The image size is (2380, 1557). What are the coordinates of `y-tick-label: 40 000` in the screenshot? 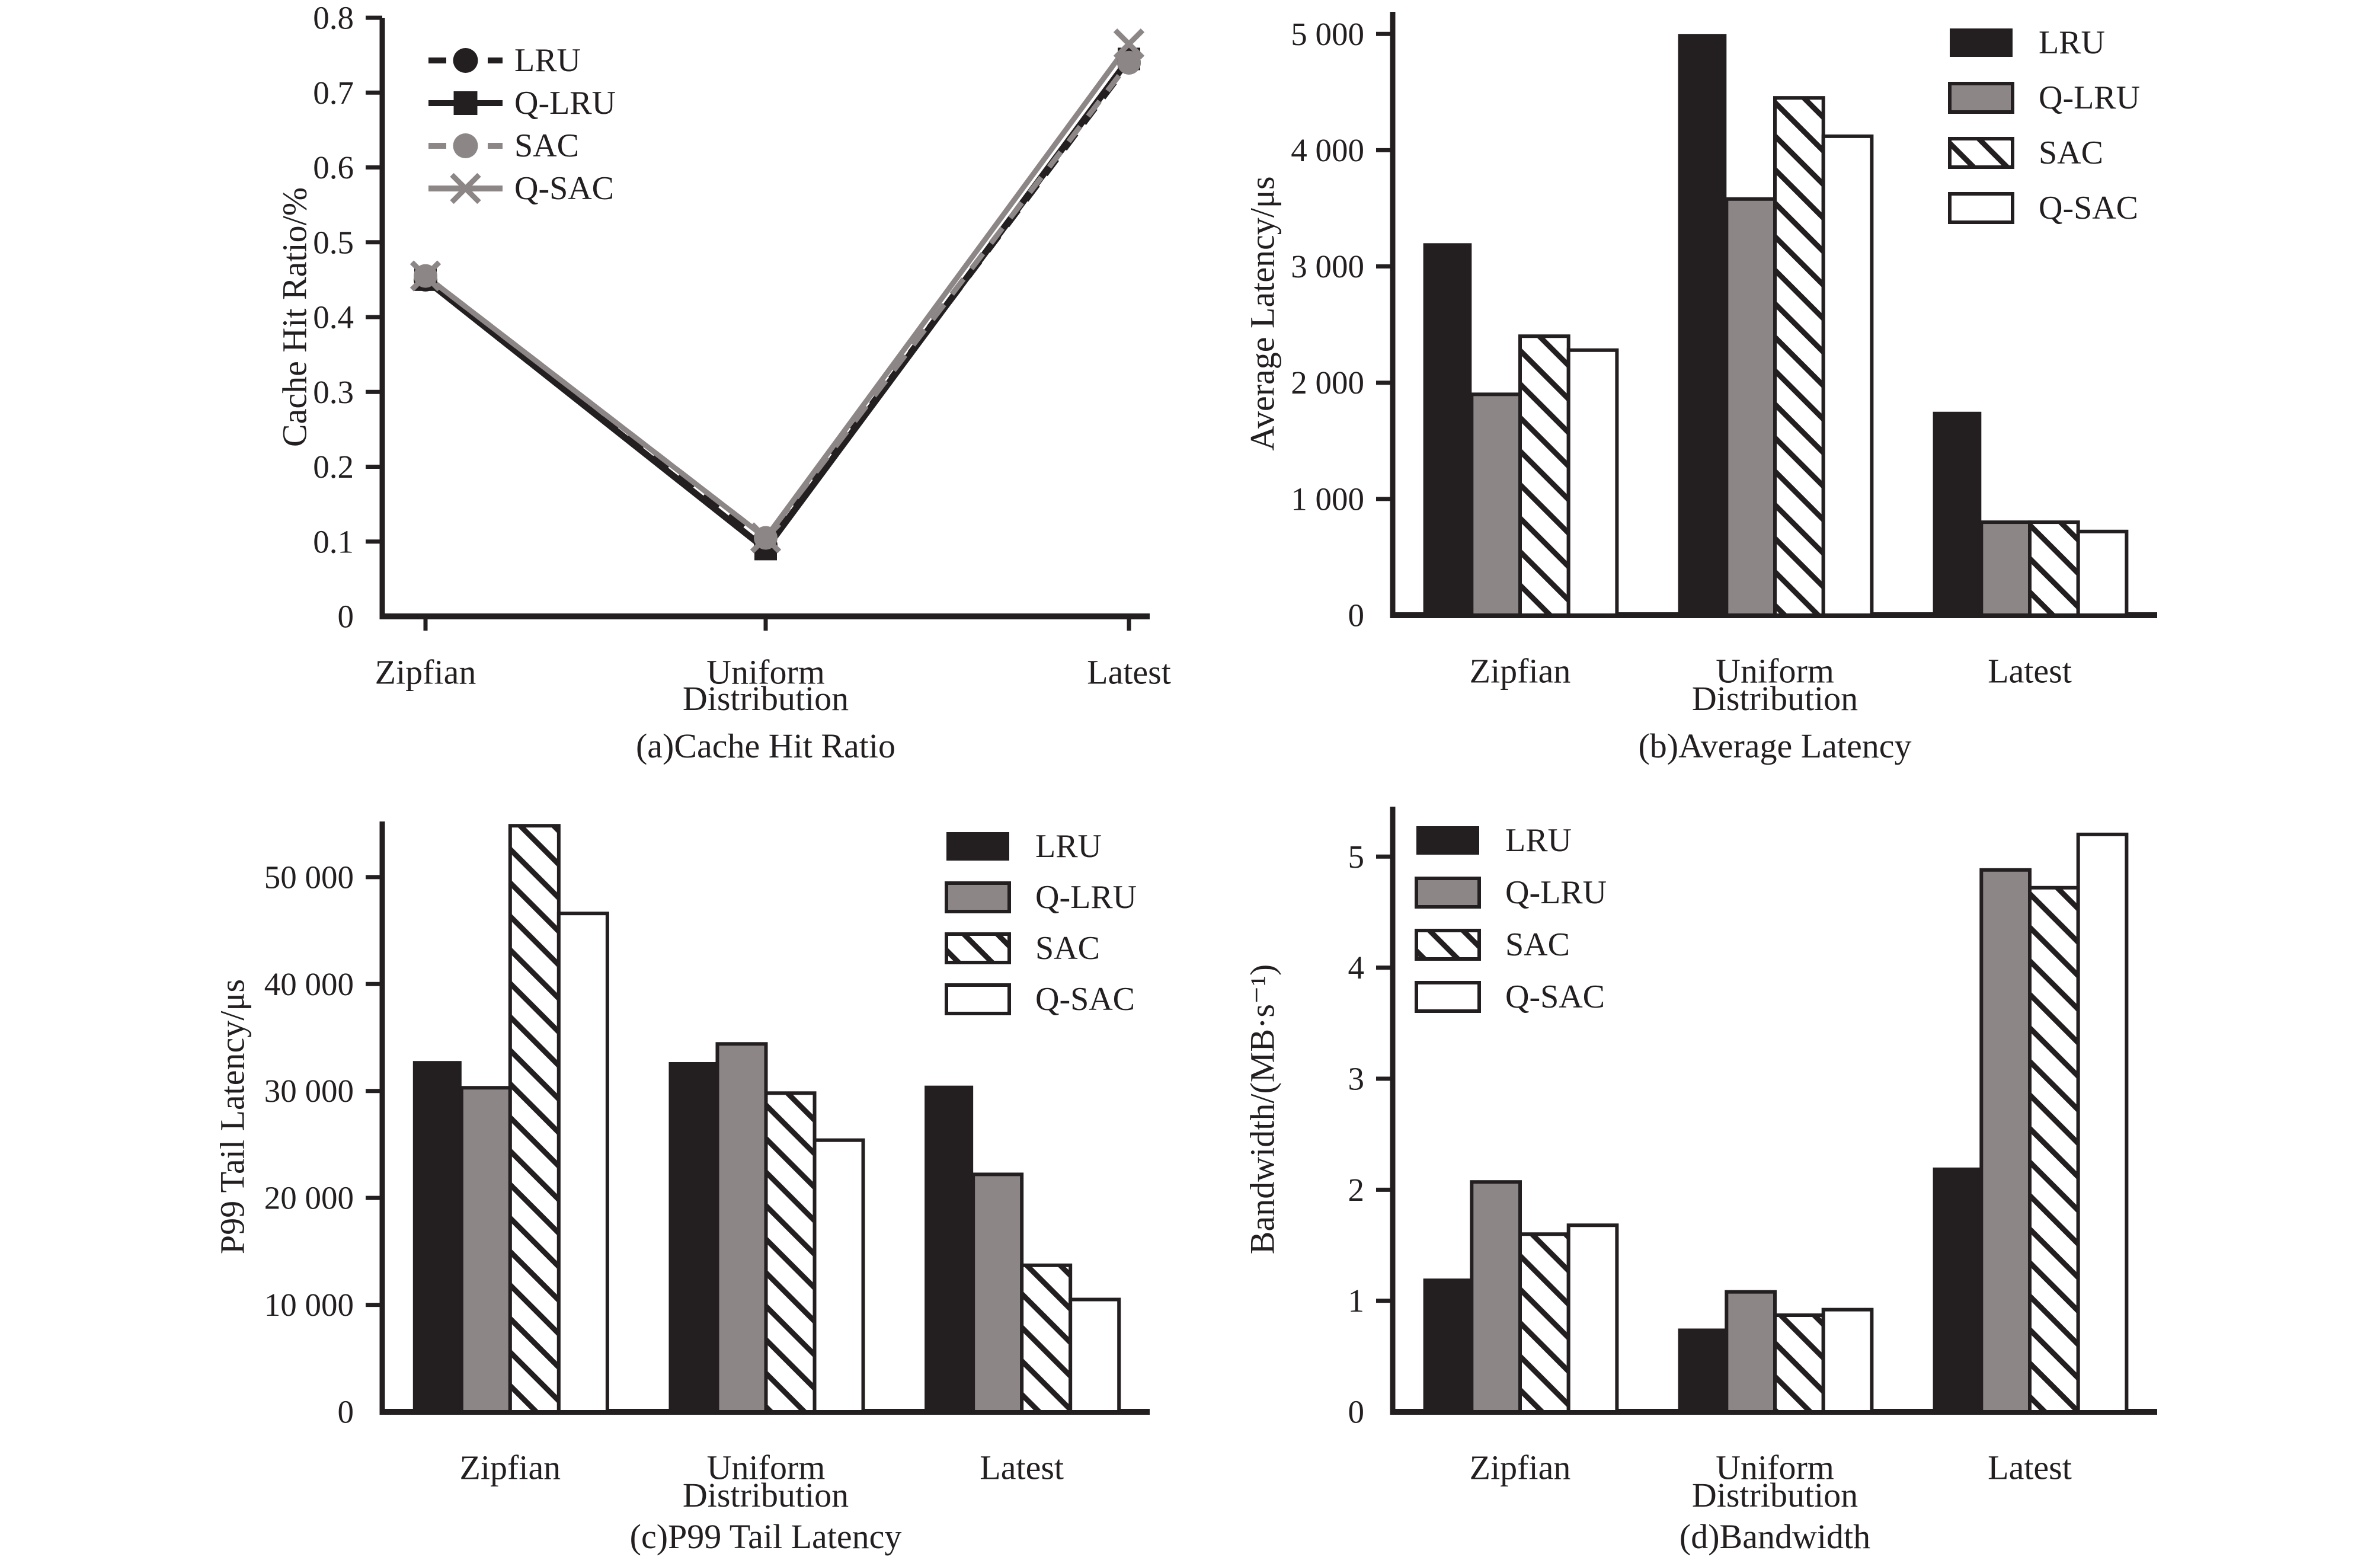 It's located at (309, 984).